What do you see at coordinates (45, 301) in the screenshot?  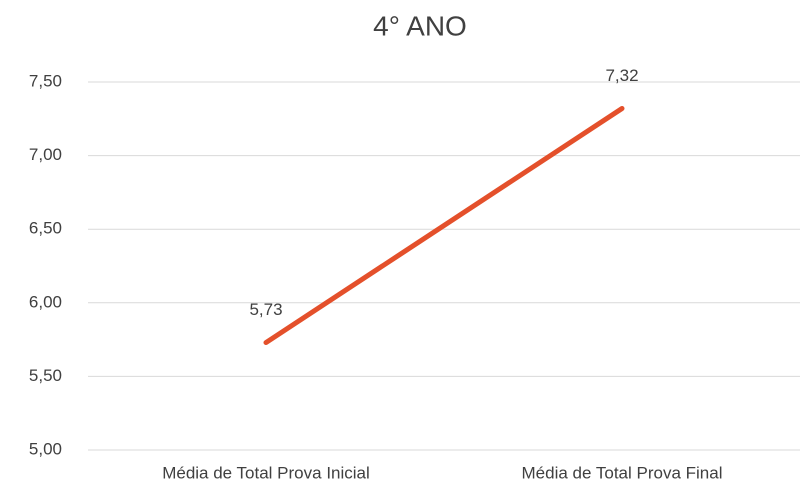 I see `y-tick-label: 6,00` at bounding box center [45, 301].